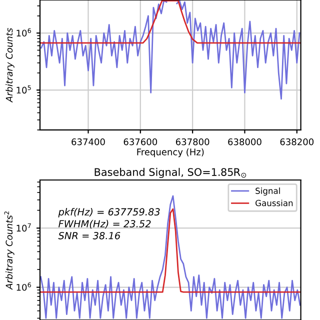 This screenshot has height=320, width=320. What do you see at coordinates (170, 153) in the screenshot?
I see `x-axis-title: Frequency (Hz)` at bounding box center [170, 153].